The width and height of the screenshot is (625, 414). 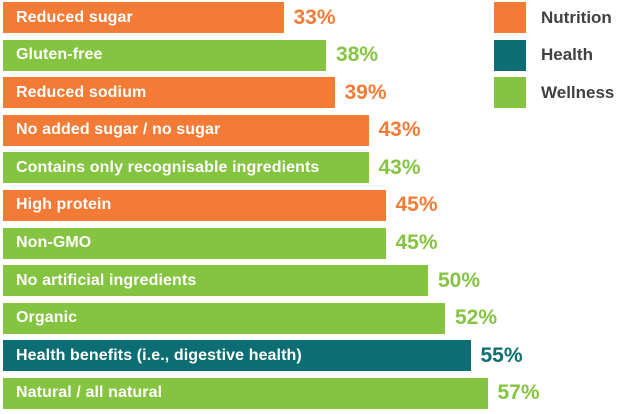 I want to click on bar-value-label: 33%, so click(x=314, y=17).